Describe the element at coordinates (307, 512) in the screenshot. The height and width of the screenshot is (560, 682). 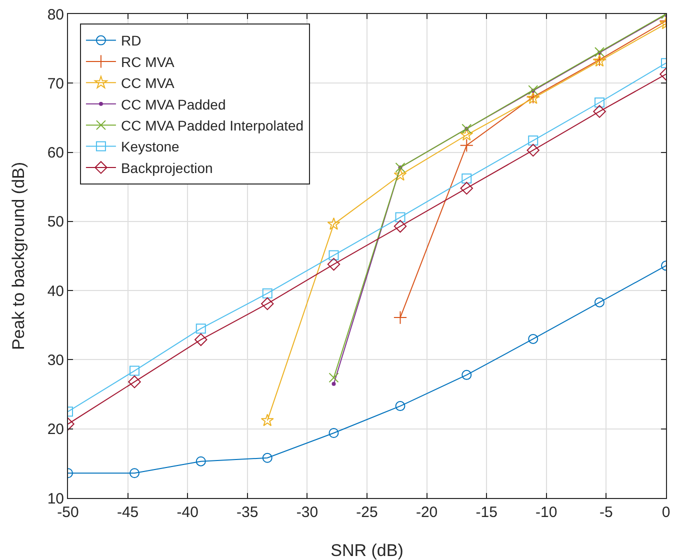
I see `x-tick-label: -30` at that location.